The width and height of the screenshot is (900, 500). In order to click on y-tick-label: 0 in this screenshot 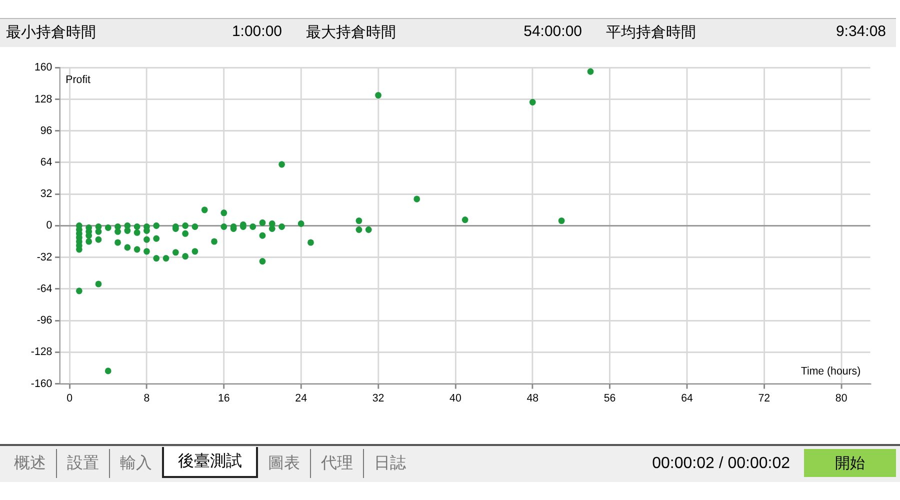, I will do `click(49, 226)`.